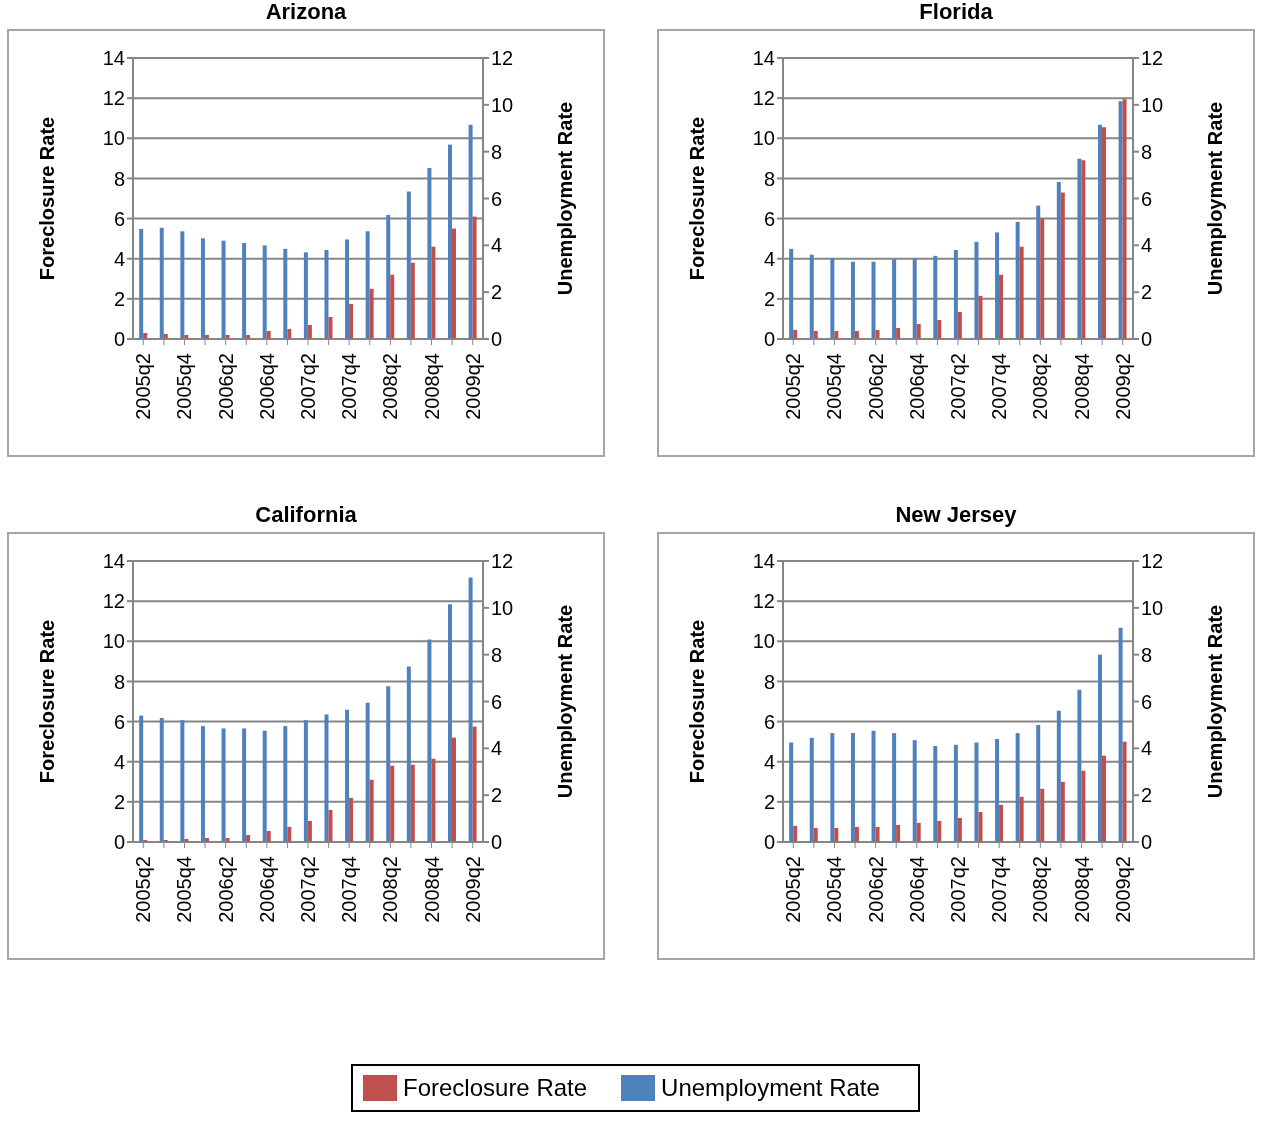 This screenshot has height=1136, width=1271. What do you see at coordinates (495, 1088) in the screenshot?
I see `legend-label: Foreclosure Rate` at bounding box center [495, 1088].